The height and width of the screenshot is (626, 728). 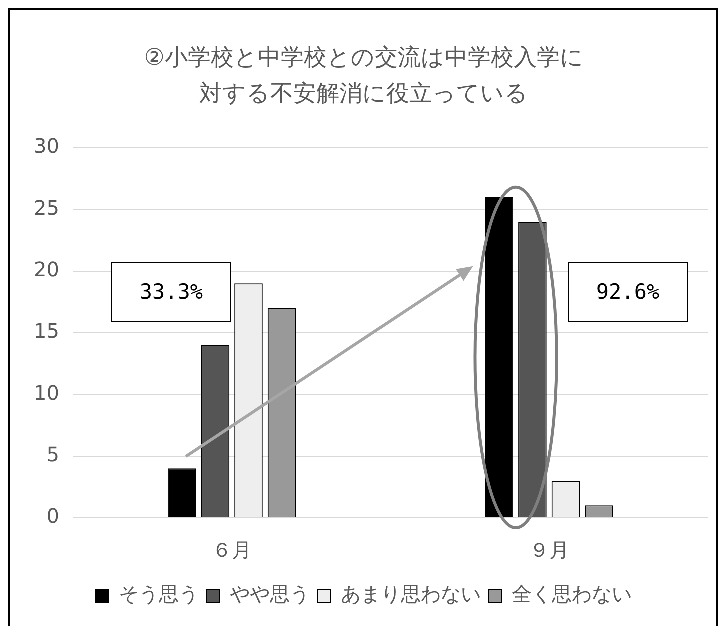 I want to click on legend-label: そう思う, so click(x=159, y=594).